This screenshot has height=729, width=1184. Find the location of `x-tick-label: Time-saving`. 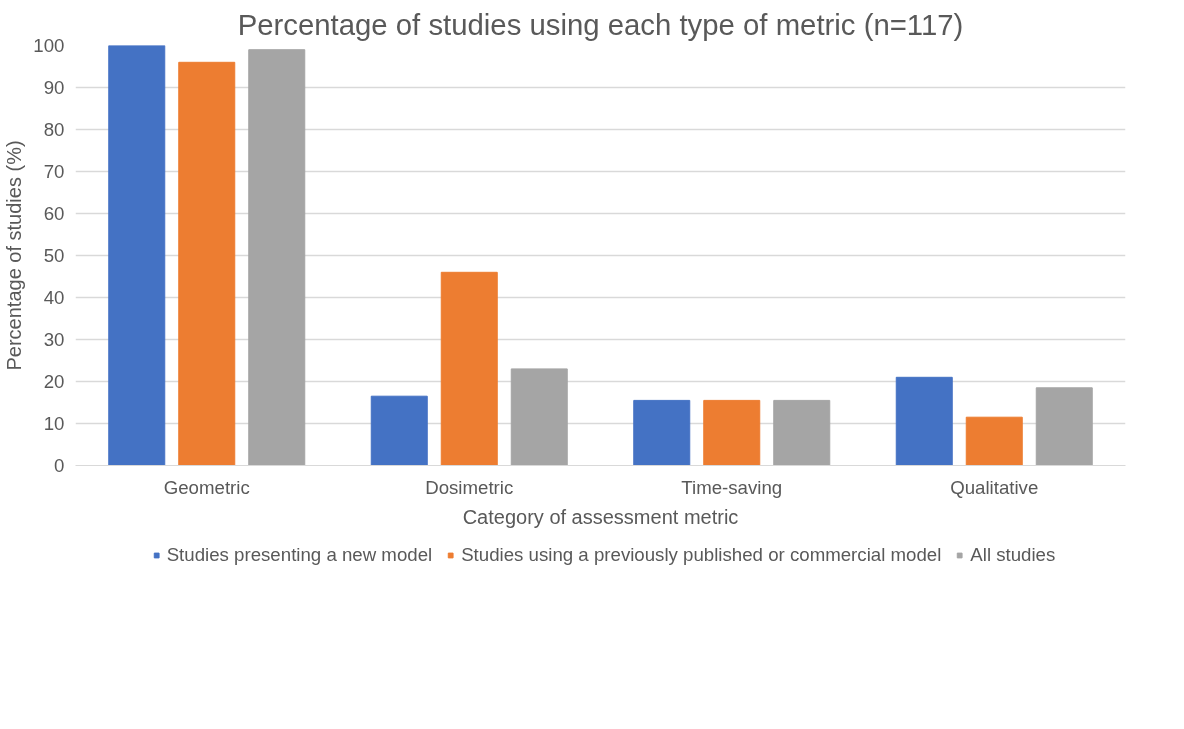

x-tick-label: Time-saving is located at coordinates (732, 487).